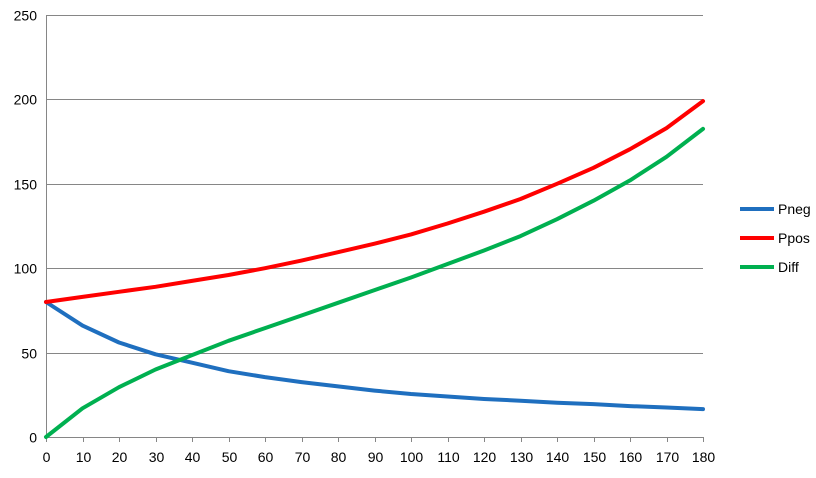 This screenshot has width=816, height=478. I want to click on x-tick-label: 130, so click(522, 457).